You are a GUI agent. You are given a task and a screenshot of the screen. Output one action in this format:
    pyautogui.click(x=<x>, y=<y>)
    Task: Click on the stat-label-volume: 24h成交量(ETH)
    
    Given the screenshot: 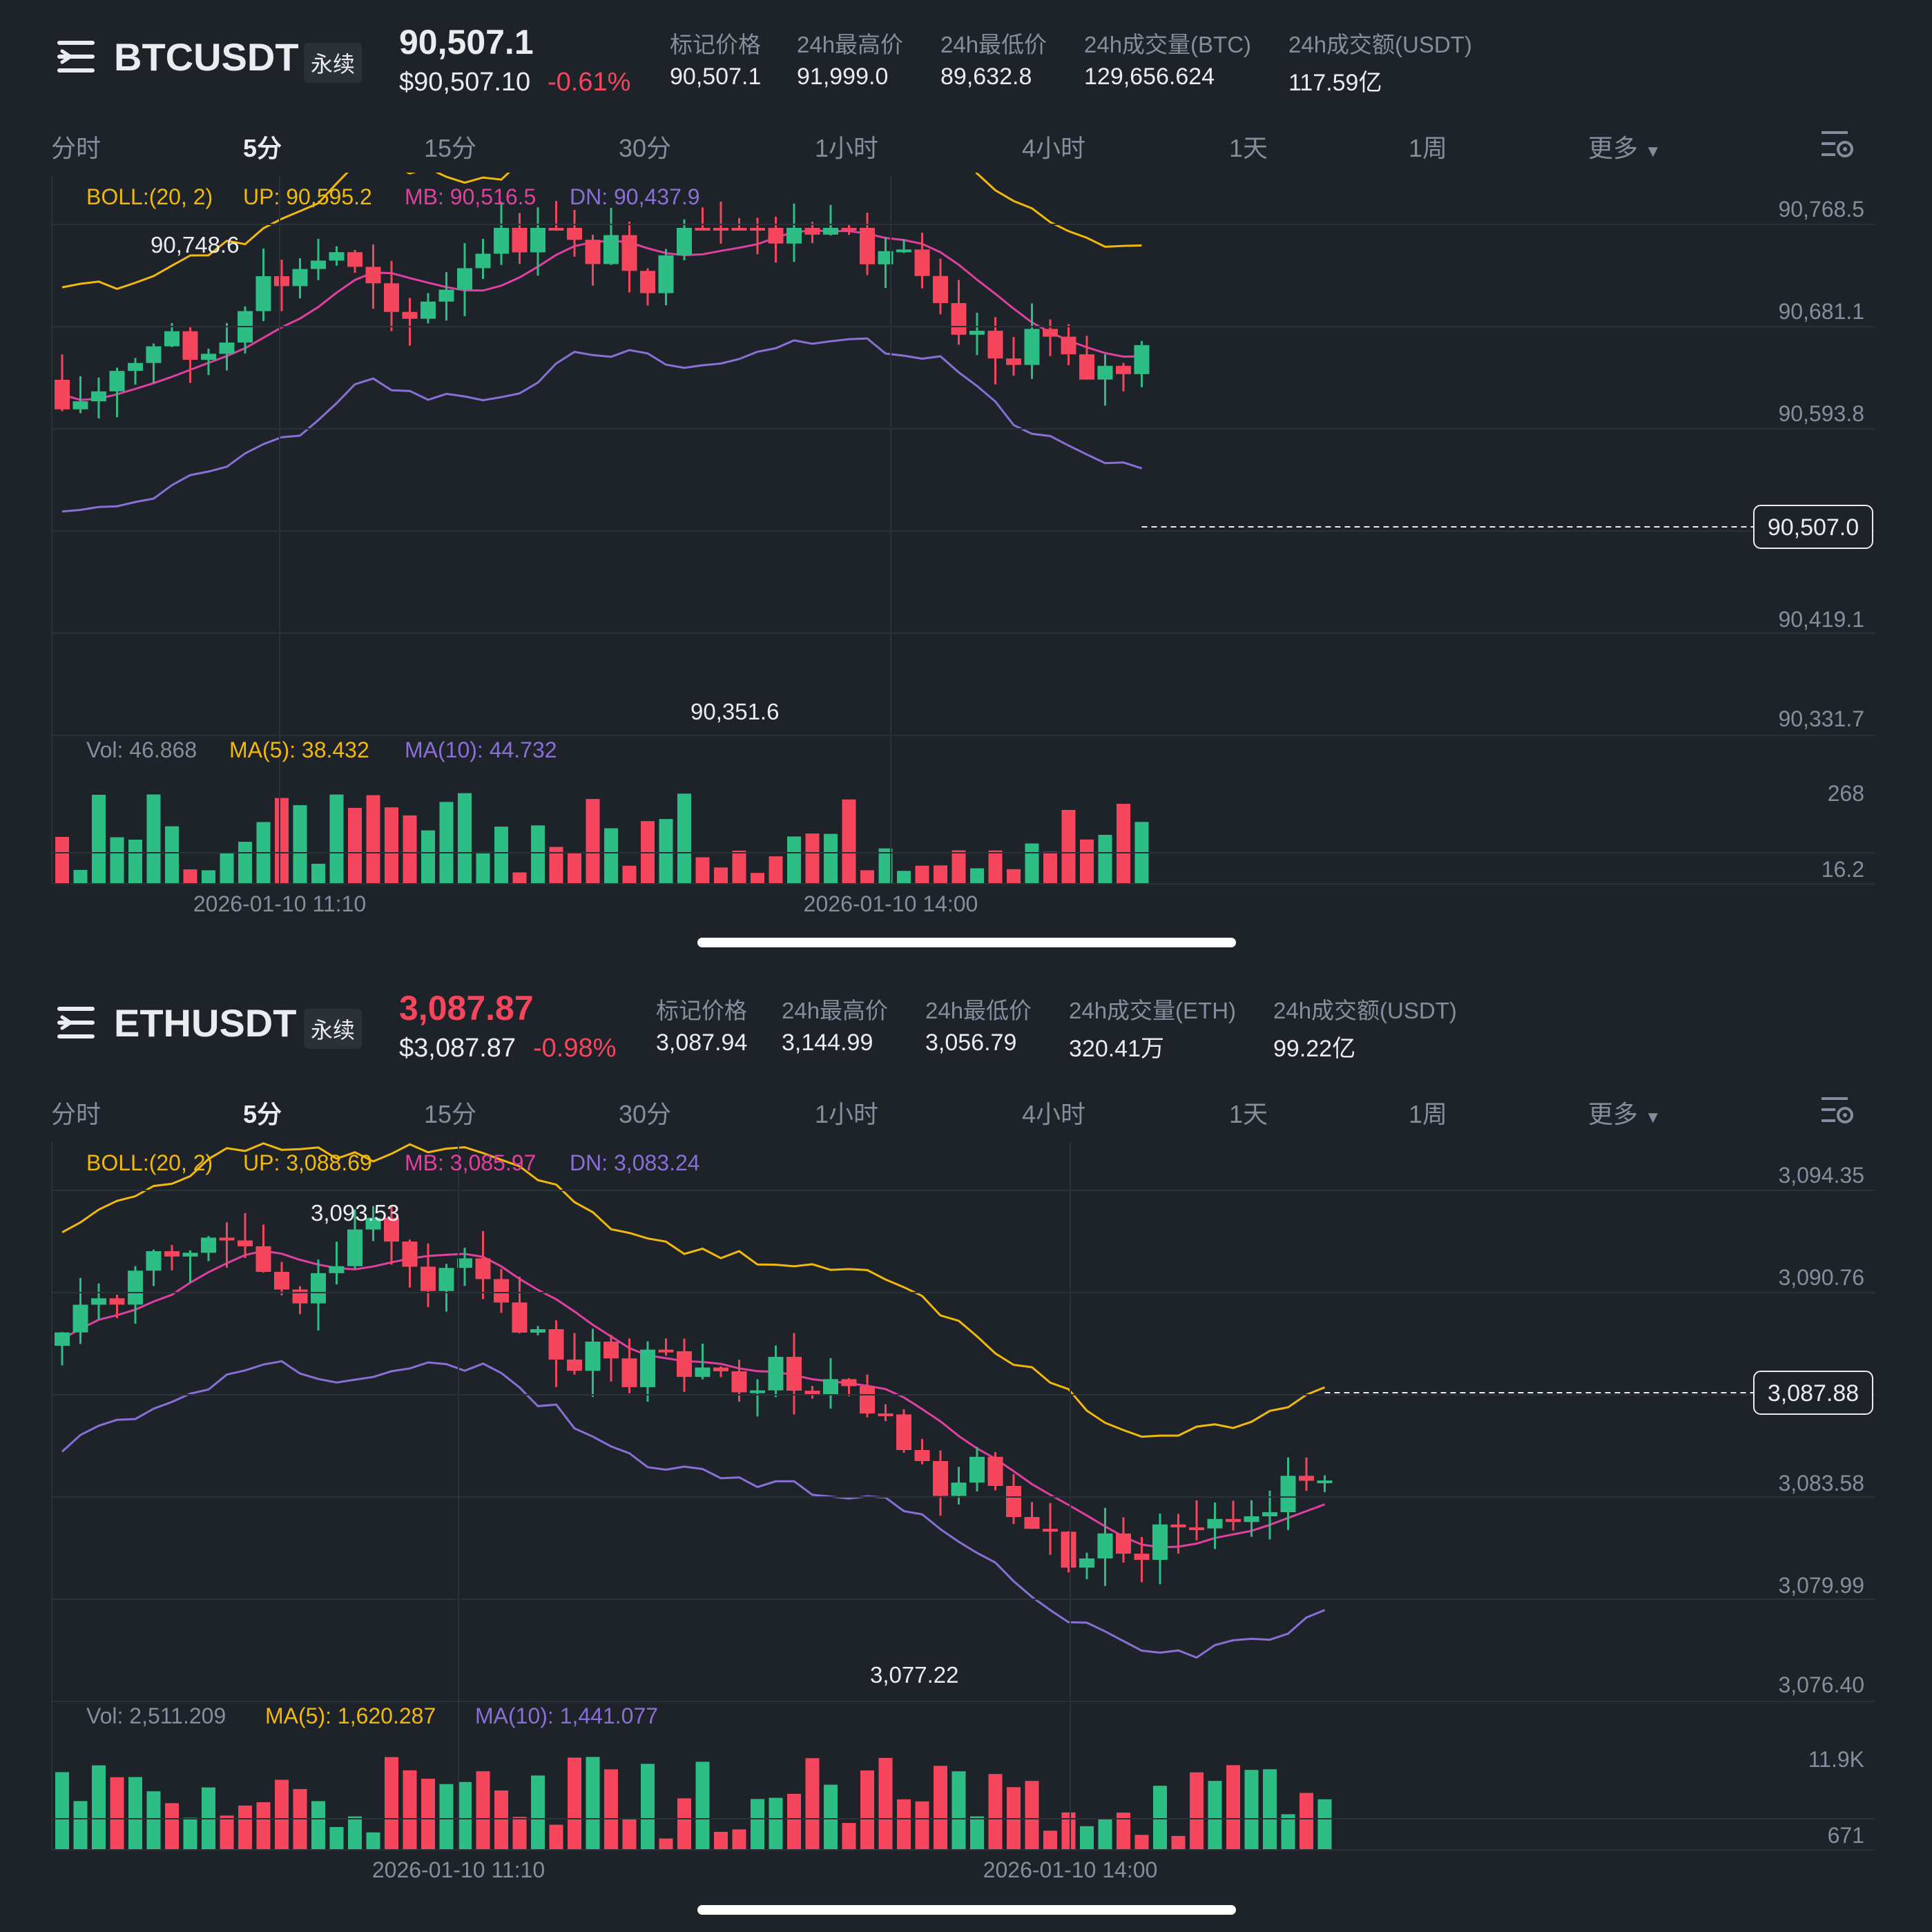 What is the action you would take?
    pyautogui.click(x=1153, y=1010)
    